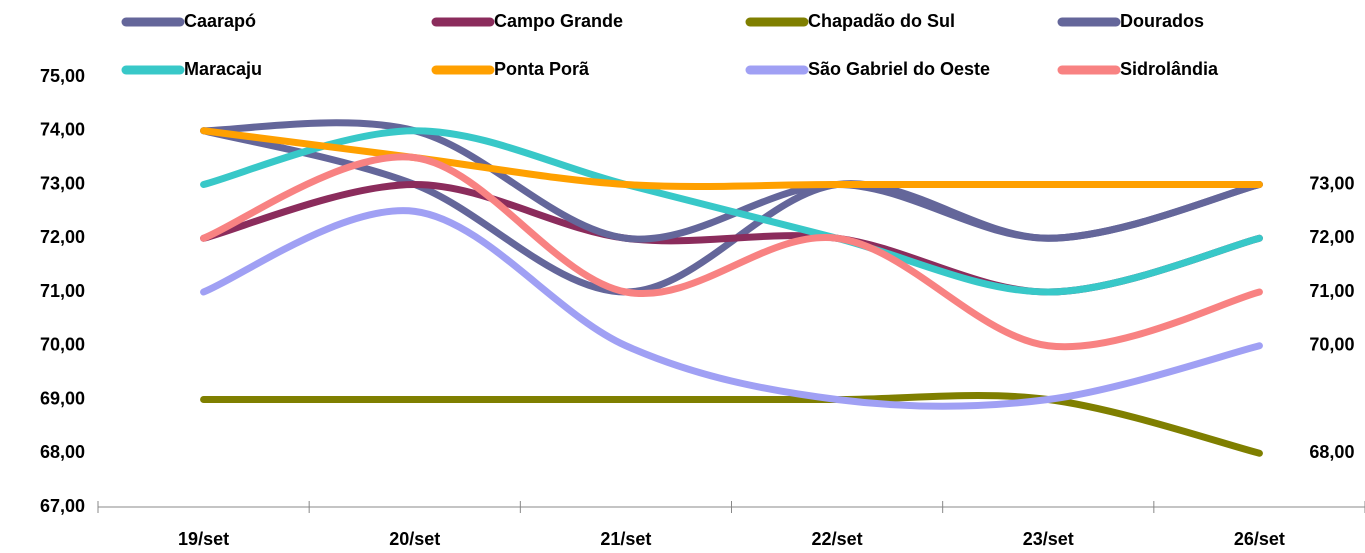 The image size is (1365, 553). What do you see at coordinates (62, 183) in the screenshot?
I see `y-tick-label: 73,00` at bounding box center [62, 183].